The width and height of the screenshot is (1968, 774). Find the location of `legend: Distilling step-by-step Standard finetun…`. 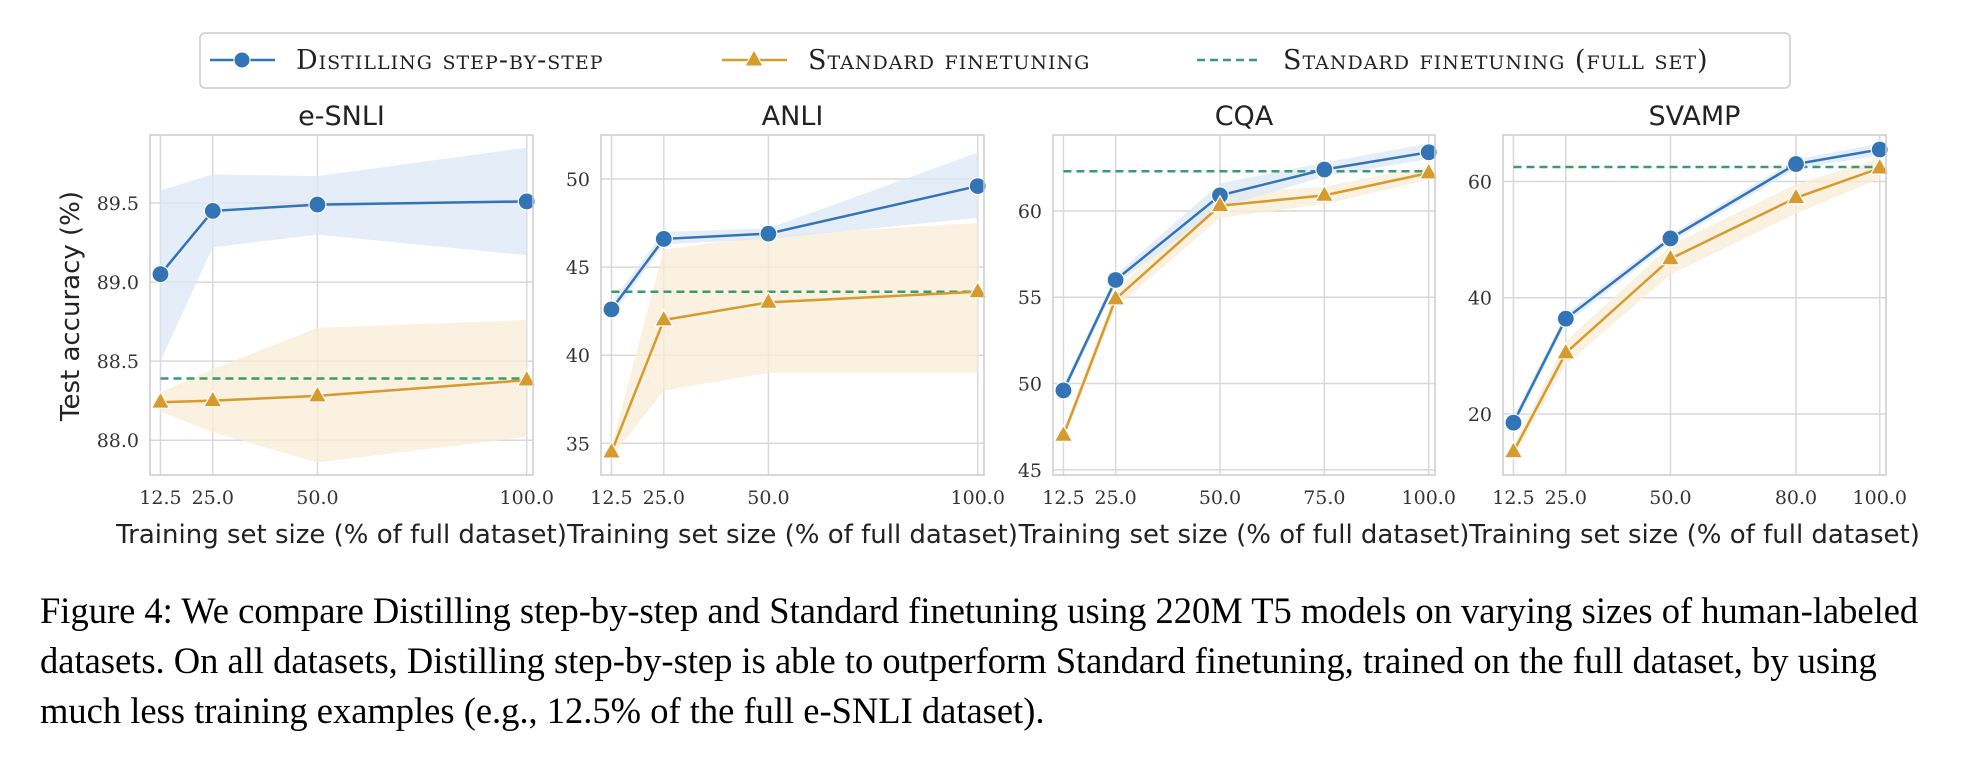

legend: Distilling step-by-step Standard finetun… is located at coordinates (995, 60).